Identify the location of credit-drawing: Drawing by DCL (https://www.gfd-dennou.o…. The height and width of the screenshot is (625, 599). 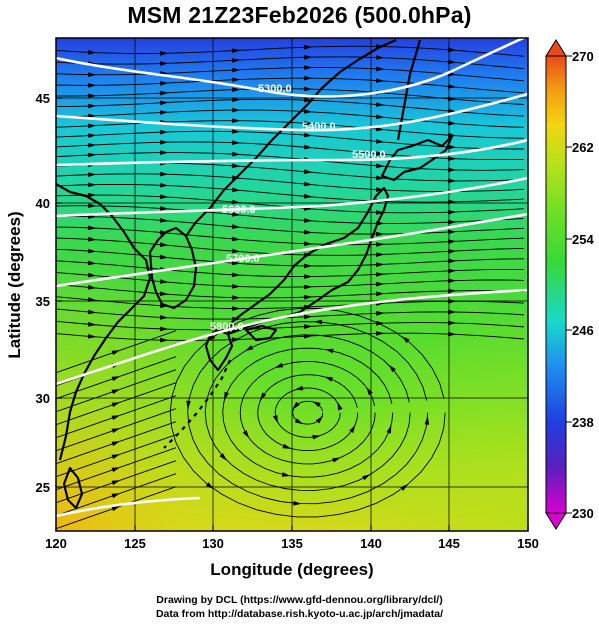
(299, 600).